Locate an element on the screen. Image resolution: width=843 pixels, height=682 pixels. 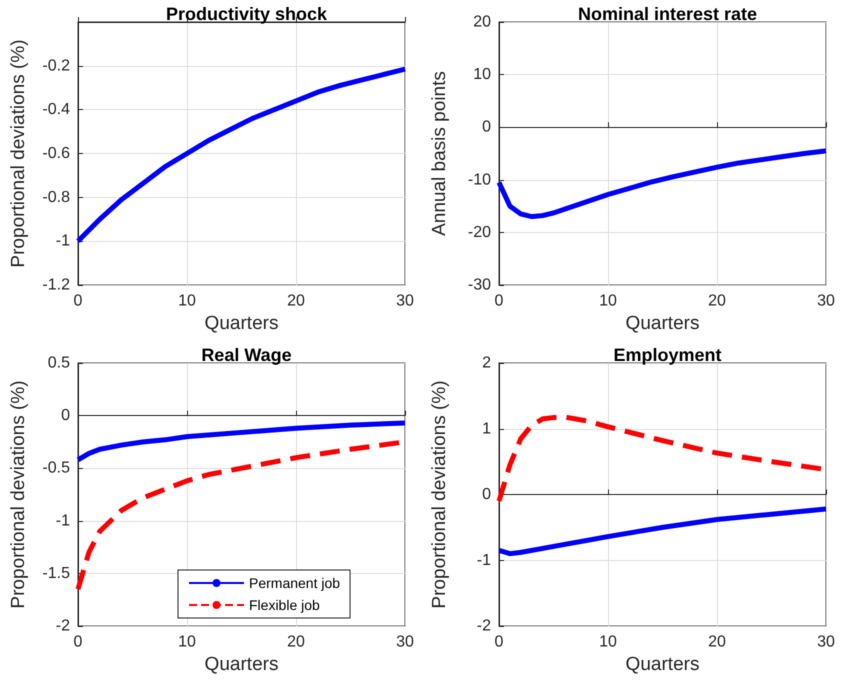
legend-label: Permanent job is located at coordinates (294, 583).